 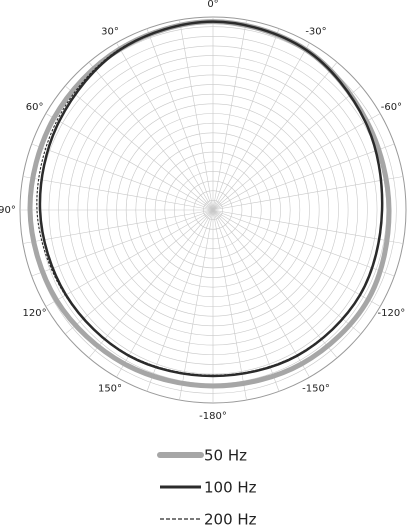 I want to click on theta-tick-label: 0°, so click(x=212, y=5).